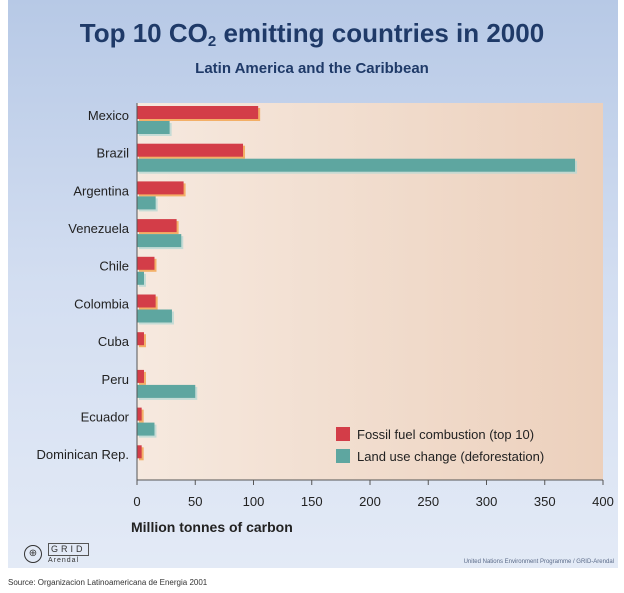 This screenshot has height=593, width=624. I want to click on x-tick-label: 400, so click(603, 501).